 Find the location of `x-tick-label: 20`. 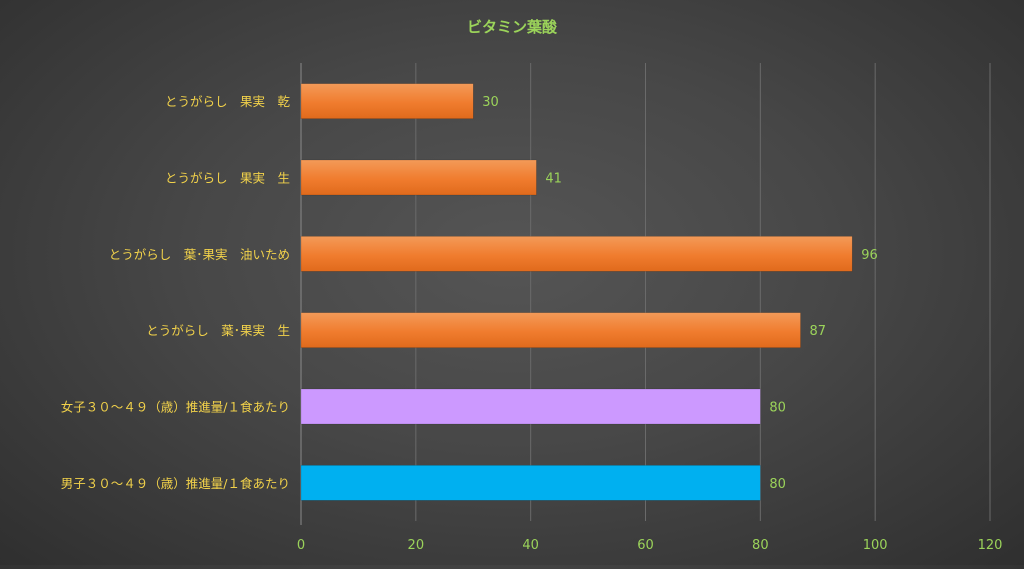

x-tick-label: 20 is located at coordinates (416, 545).